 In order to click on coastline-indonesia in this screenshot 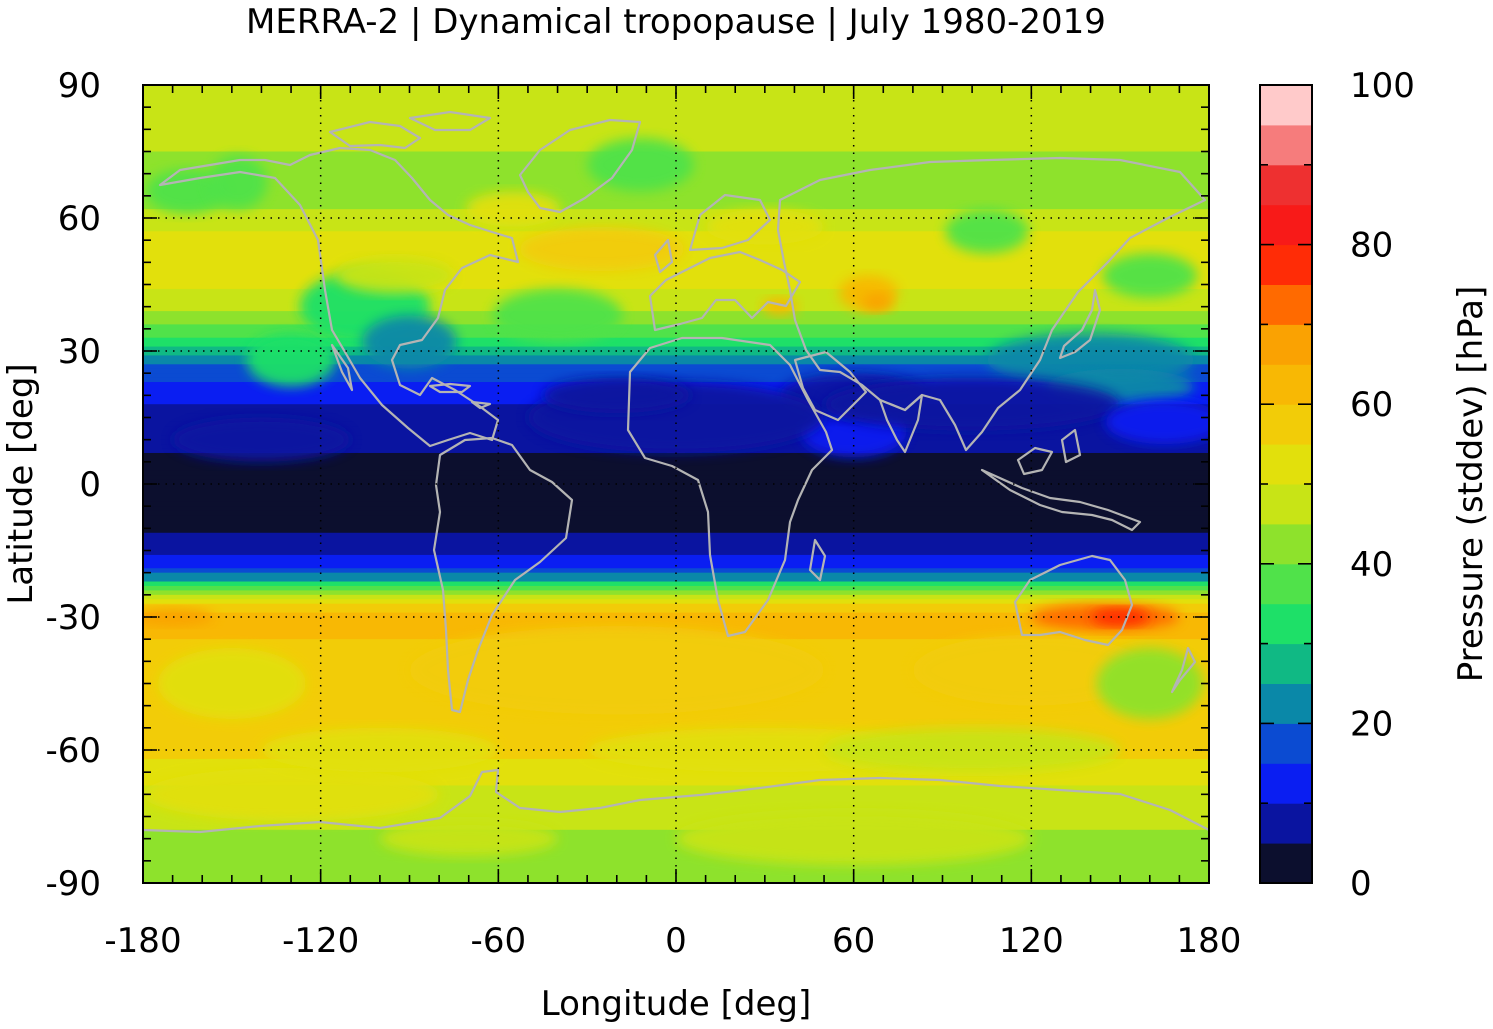, I will do `click(1061, 480)`.